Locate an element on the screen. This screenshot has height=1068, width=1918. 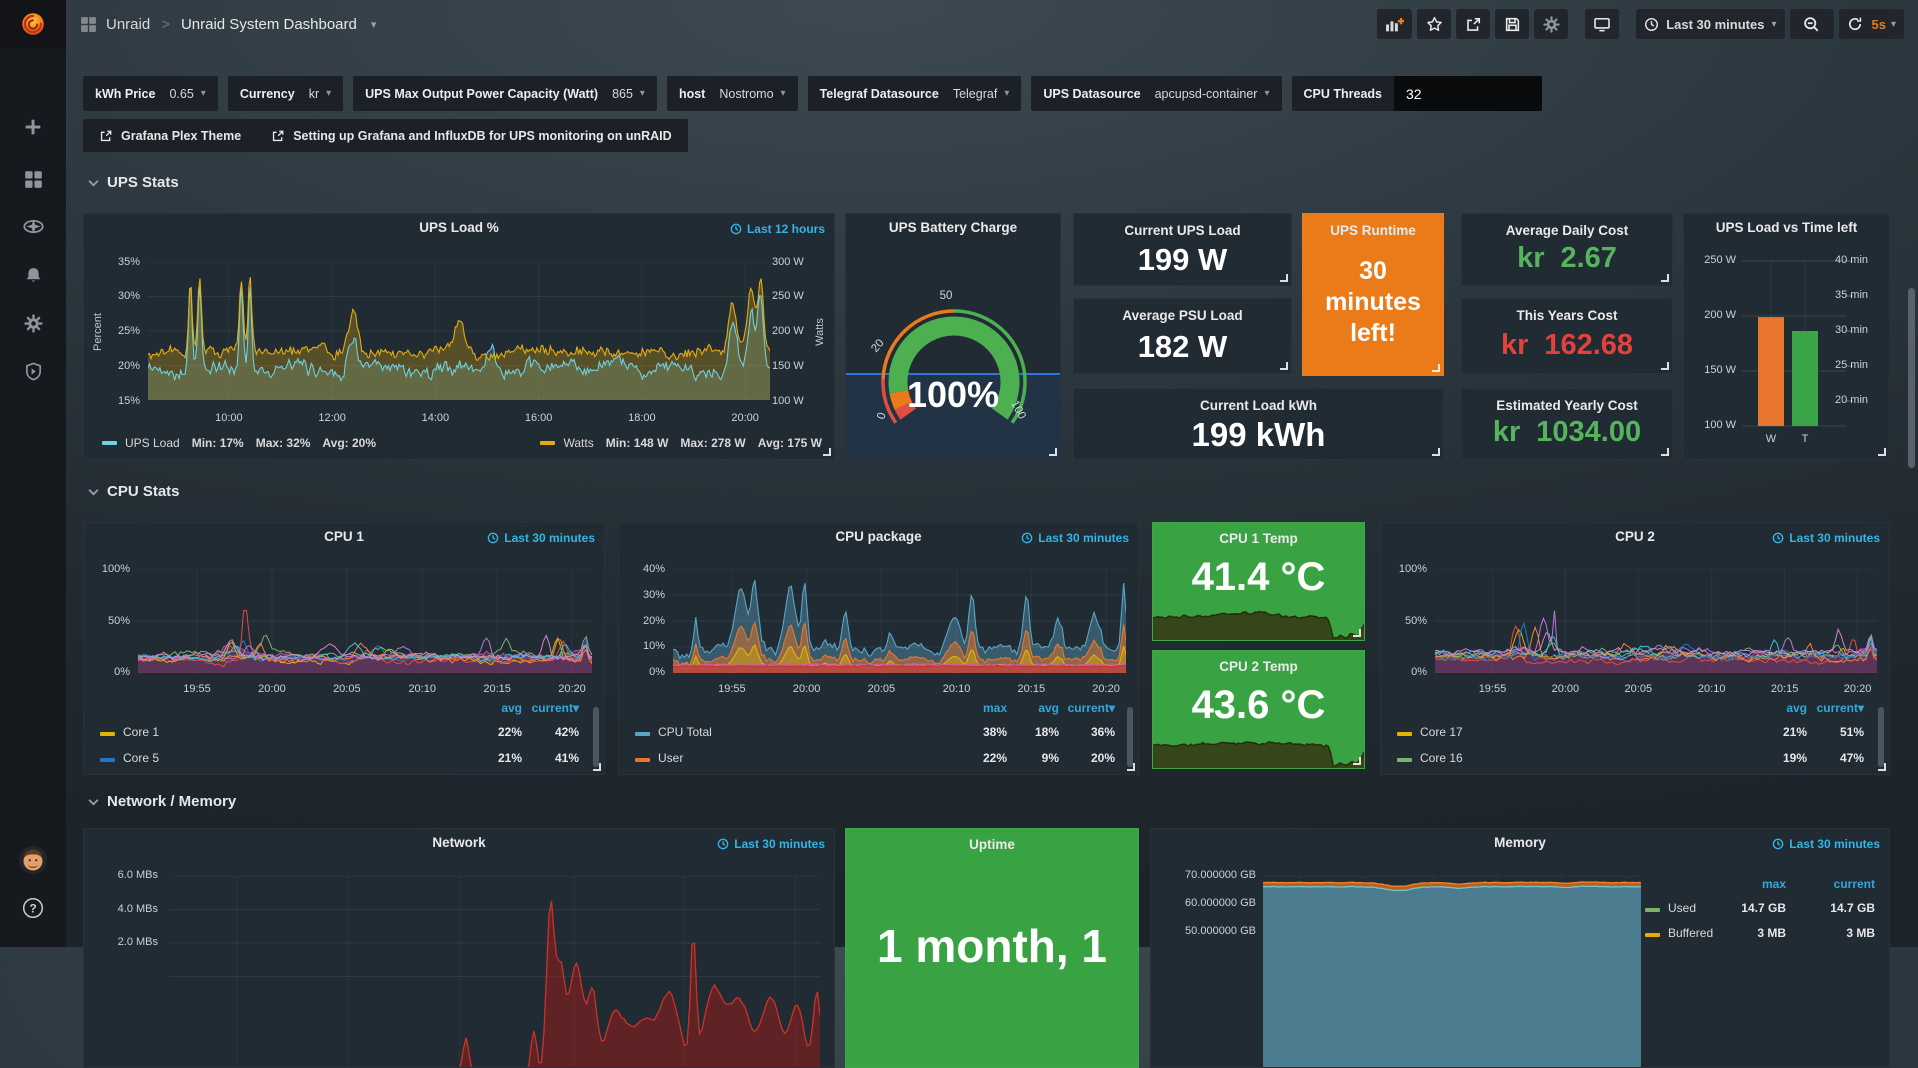
panel-title: UPS Load % is located at coordinates (459, 227).